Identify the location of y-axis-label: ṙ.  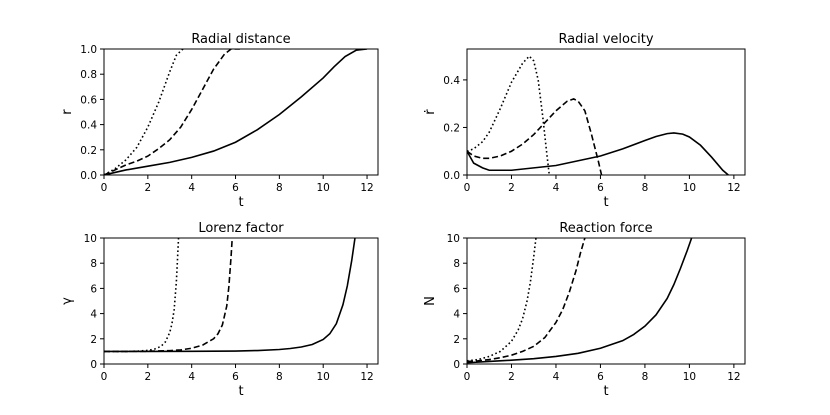
(430, 112).